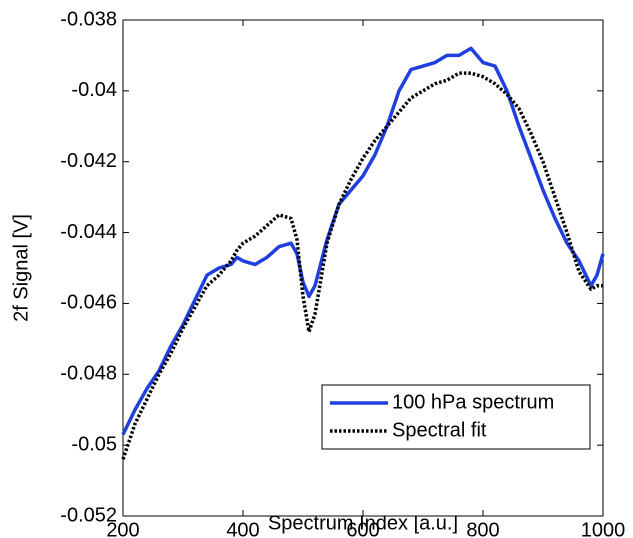 The width and height of the screenshot is (633, 538). Describe the element at coordinates (94, 90) in the screenshot. I see `y-tick-label: -0.04` at that location.